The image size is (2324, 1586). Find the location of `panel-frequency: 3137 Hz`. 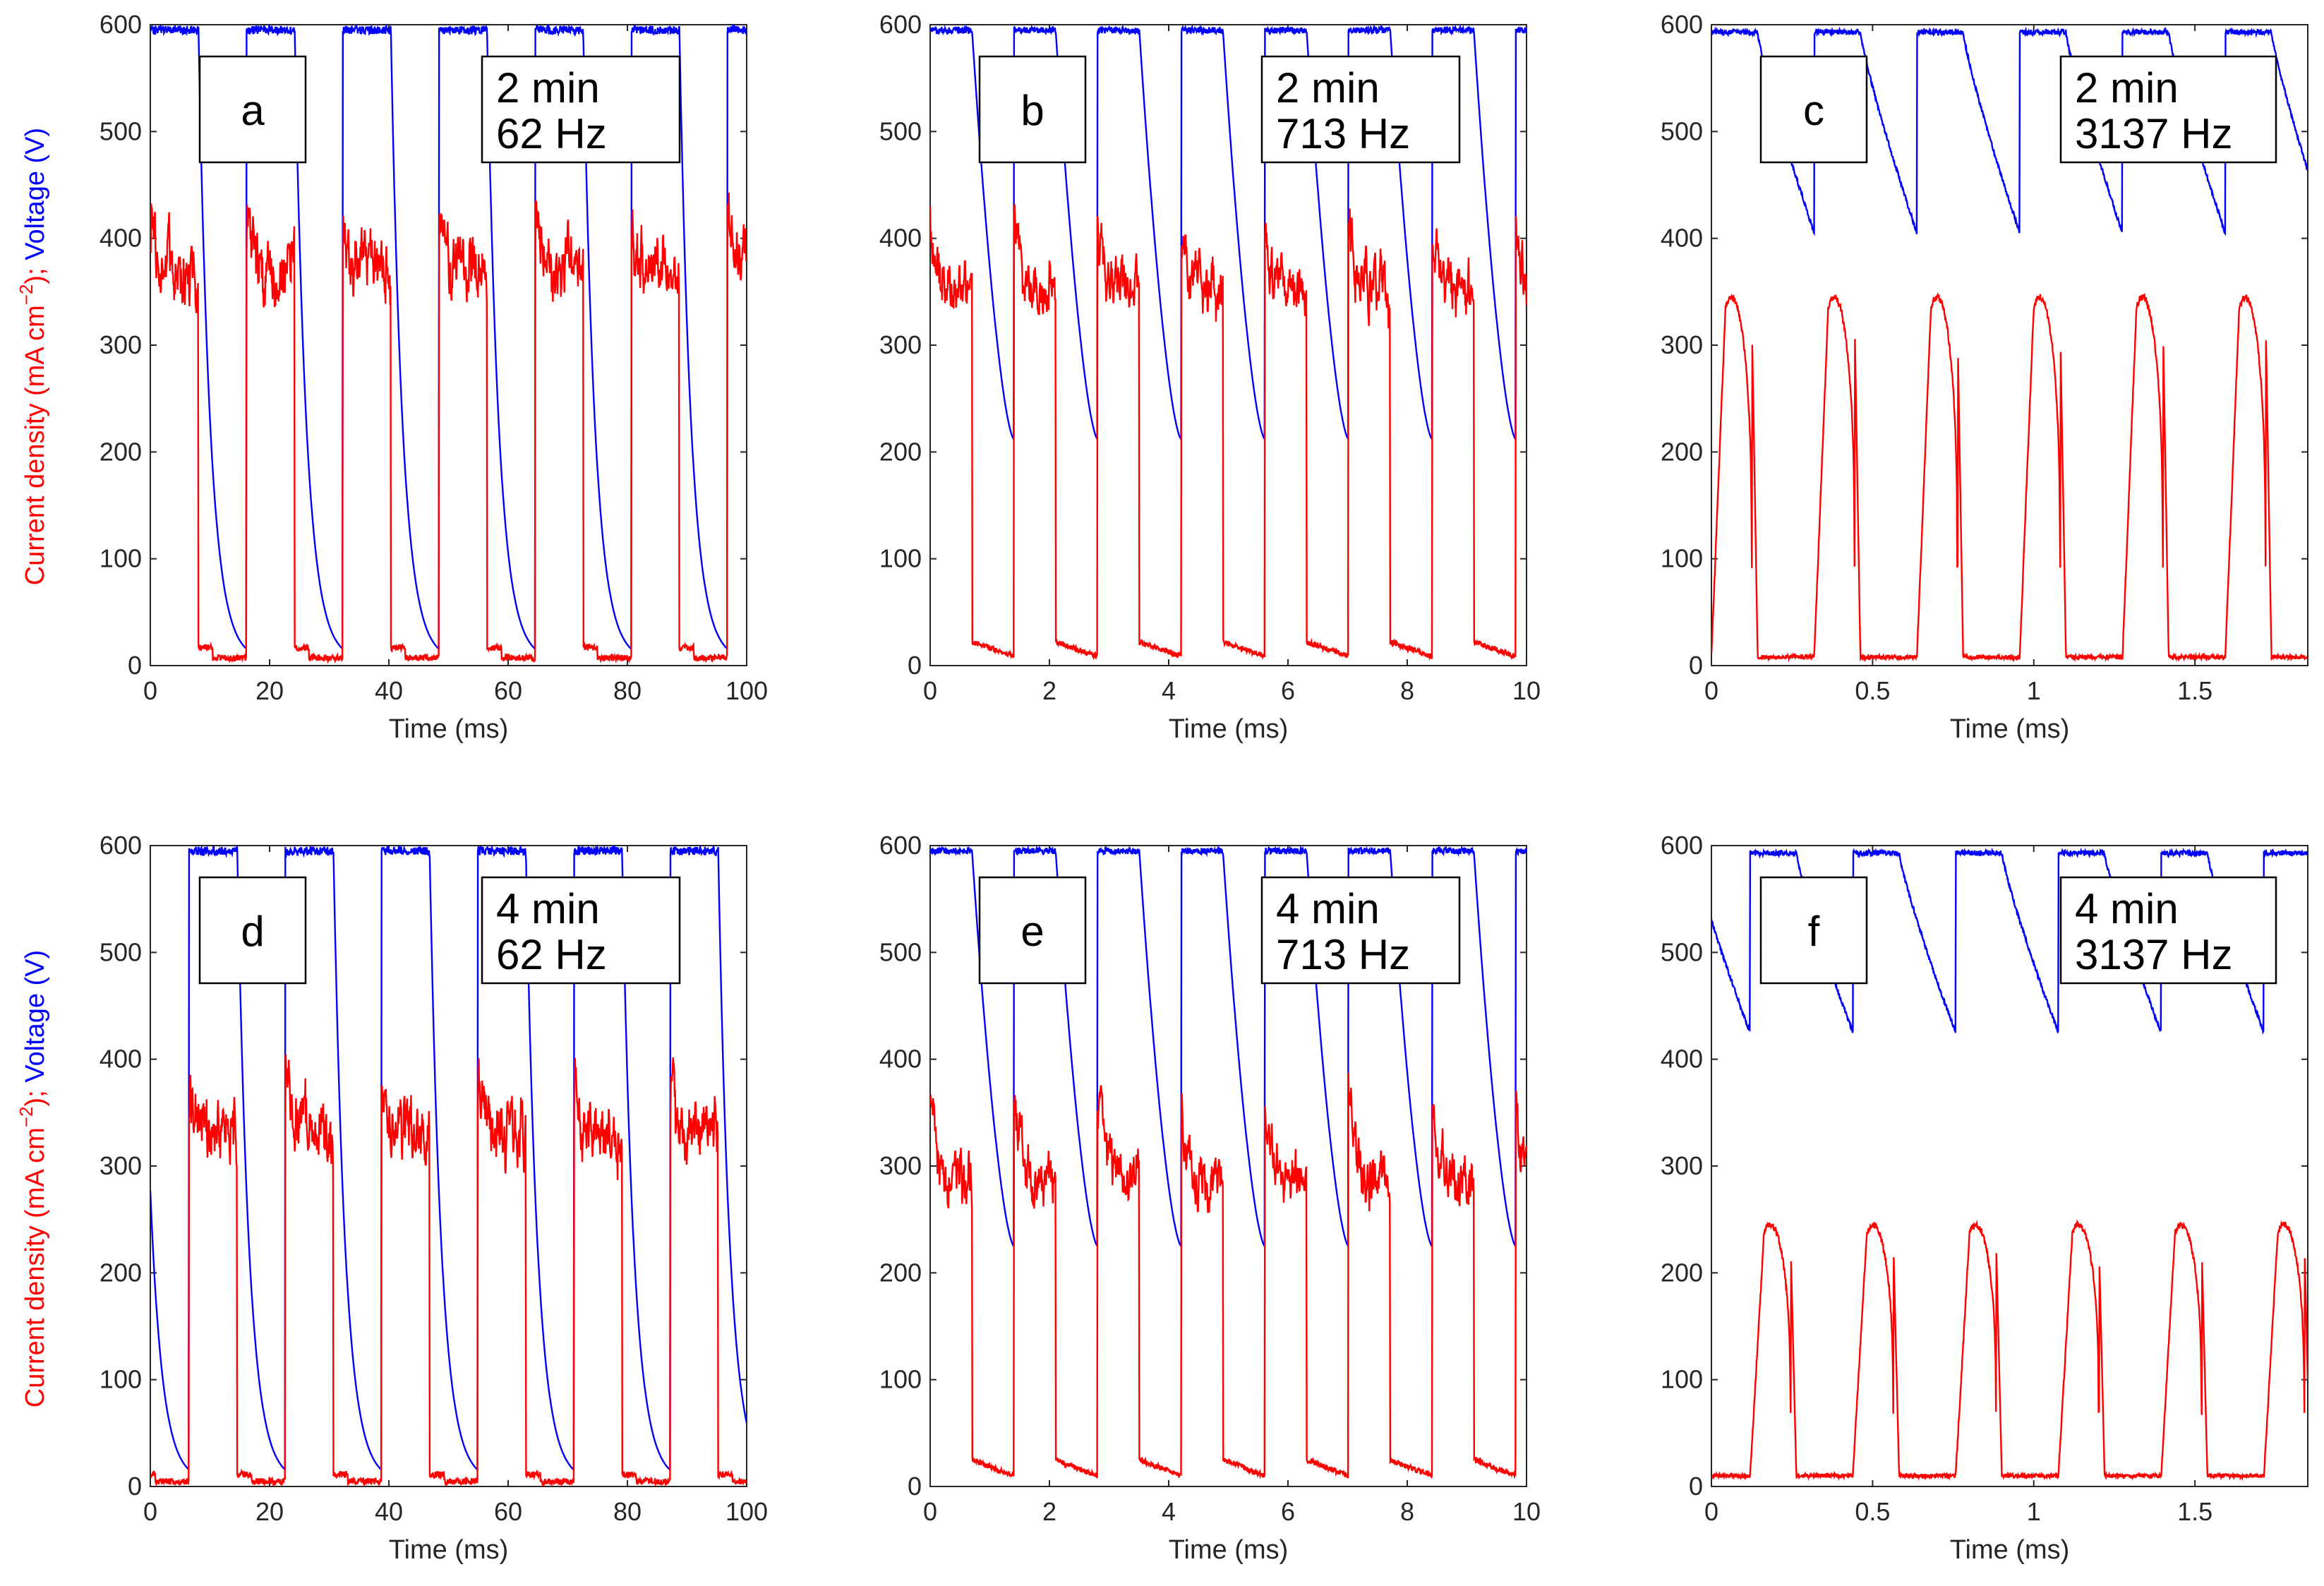

panel-frequency: 3137 Hz is located at coordinates (2153, 133).